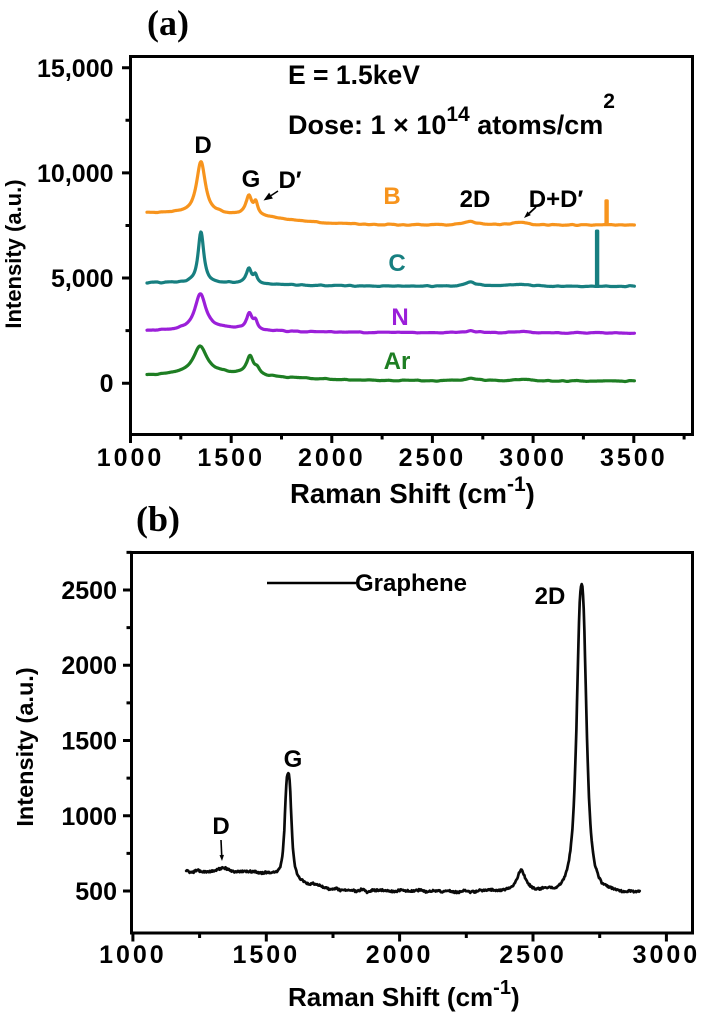  What do you see at coordinates (107, 384) in the screenshot?
I see `svg-text: 0` at bounding box center [107, 384].